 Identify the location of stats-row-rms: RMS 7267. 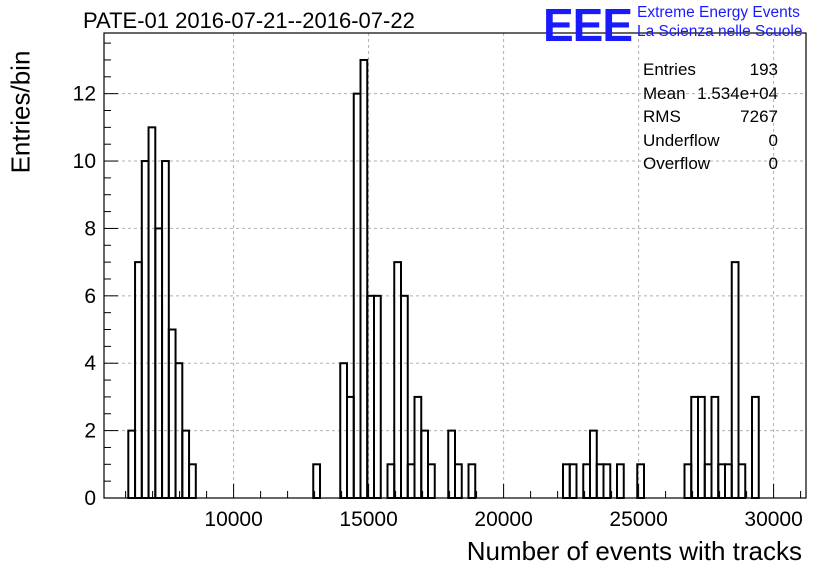
(710, 117).